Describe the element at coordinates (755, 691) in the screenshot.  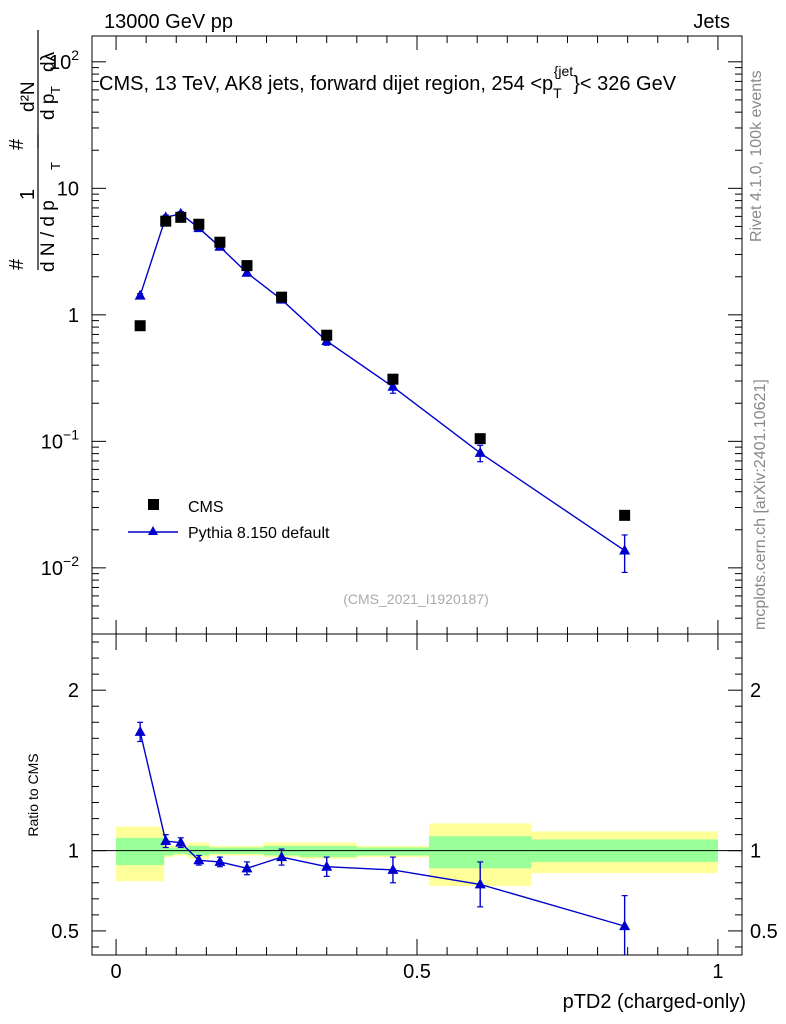
I see `ratio-y-tick-label-right: 2` at that location.